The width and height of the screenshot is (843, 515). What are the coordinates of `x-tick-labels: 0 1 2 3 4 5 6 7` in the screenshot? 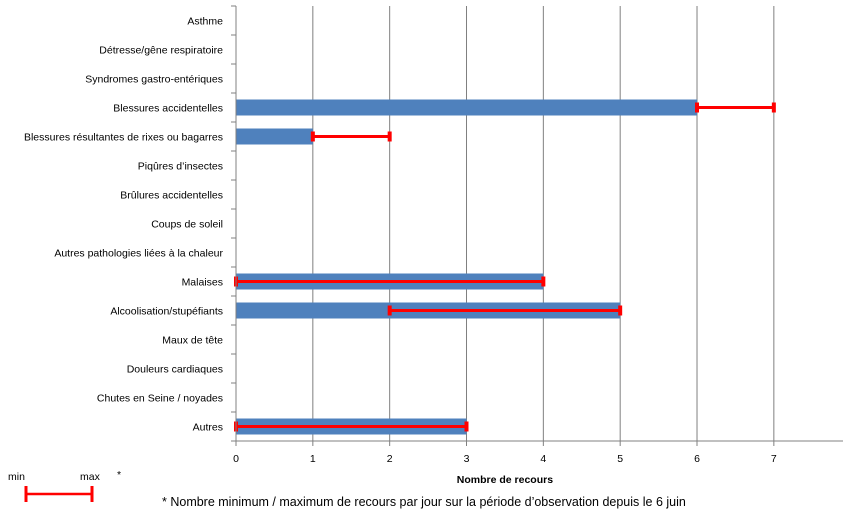 It's located at (505, 459).